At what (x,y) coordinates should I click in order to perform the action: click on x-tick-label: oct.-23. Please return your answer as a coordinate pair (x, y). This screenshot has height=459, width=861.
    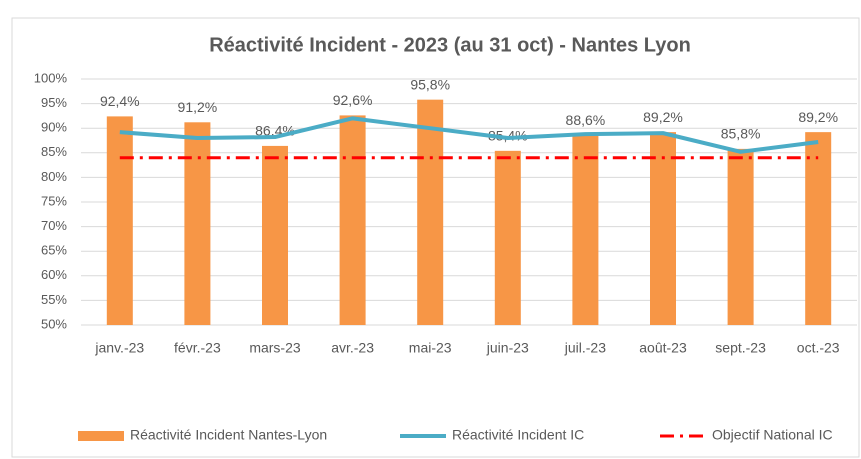
    Looking at the image, I should click on (818, 348).